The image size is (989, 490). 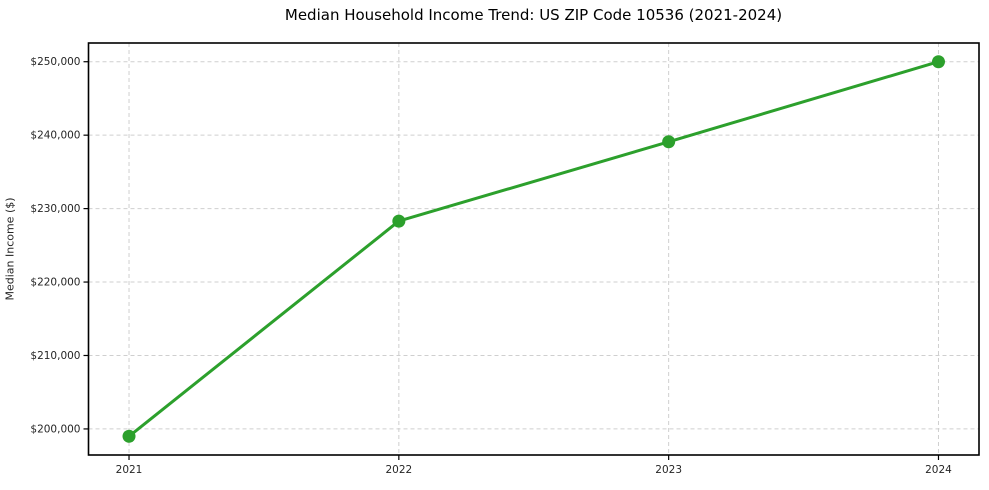 What do you see at coordinates (55, 136) in the screenshot?
I see `y-tick-label: $240,000` at bounding box center [55, 136].